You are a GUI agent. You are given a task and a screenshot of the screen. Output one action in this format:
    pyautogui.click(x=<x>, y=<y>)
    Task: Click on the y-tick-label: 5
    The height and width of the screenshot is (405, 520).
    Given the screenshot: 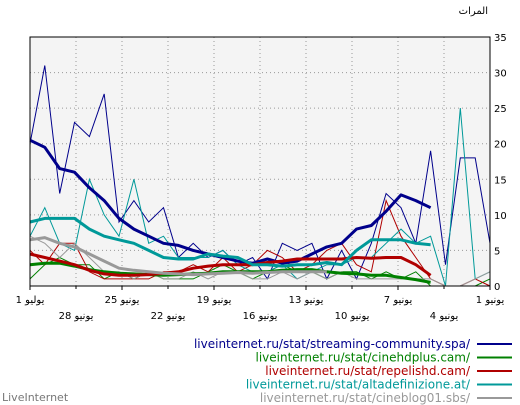 What is the action you would take?
    pyautogui.click(x=497, y=251)
    